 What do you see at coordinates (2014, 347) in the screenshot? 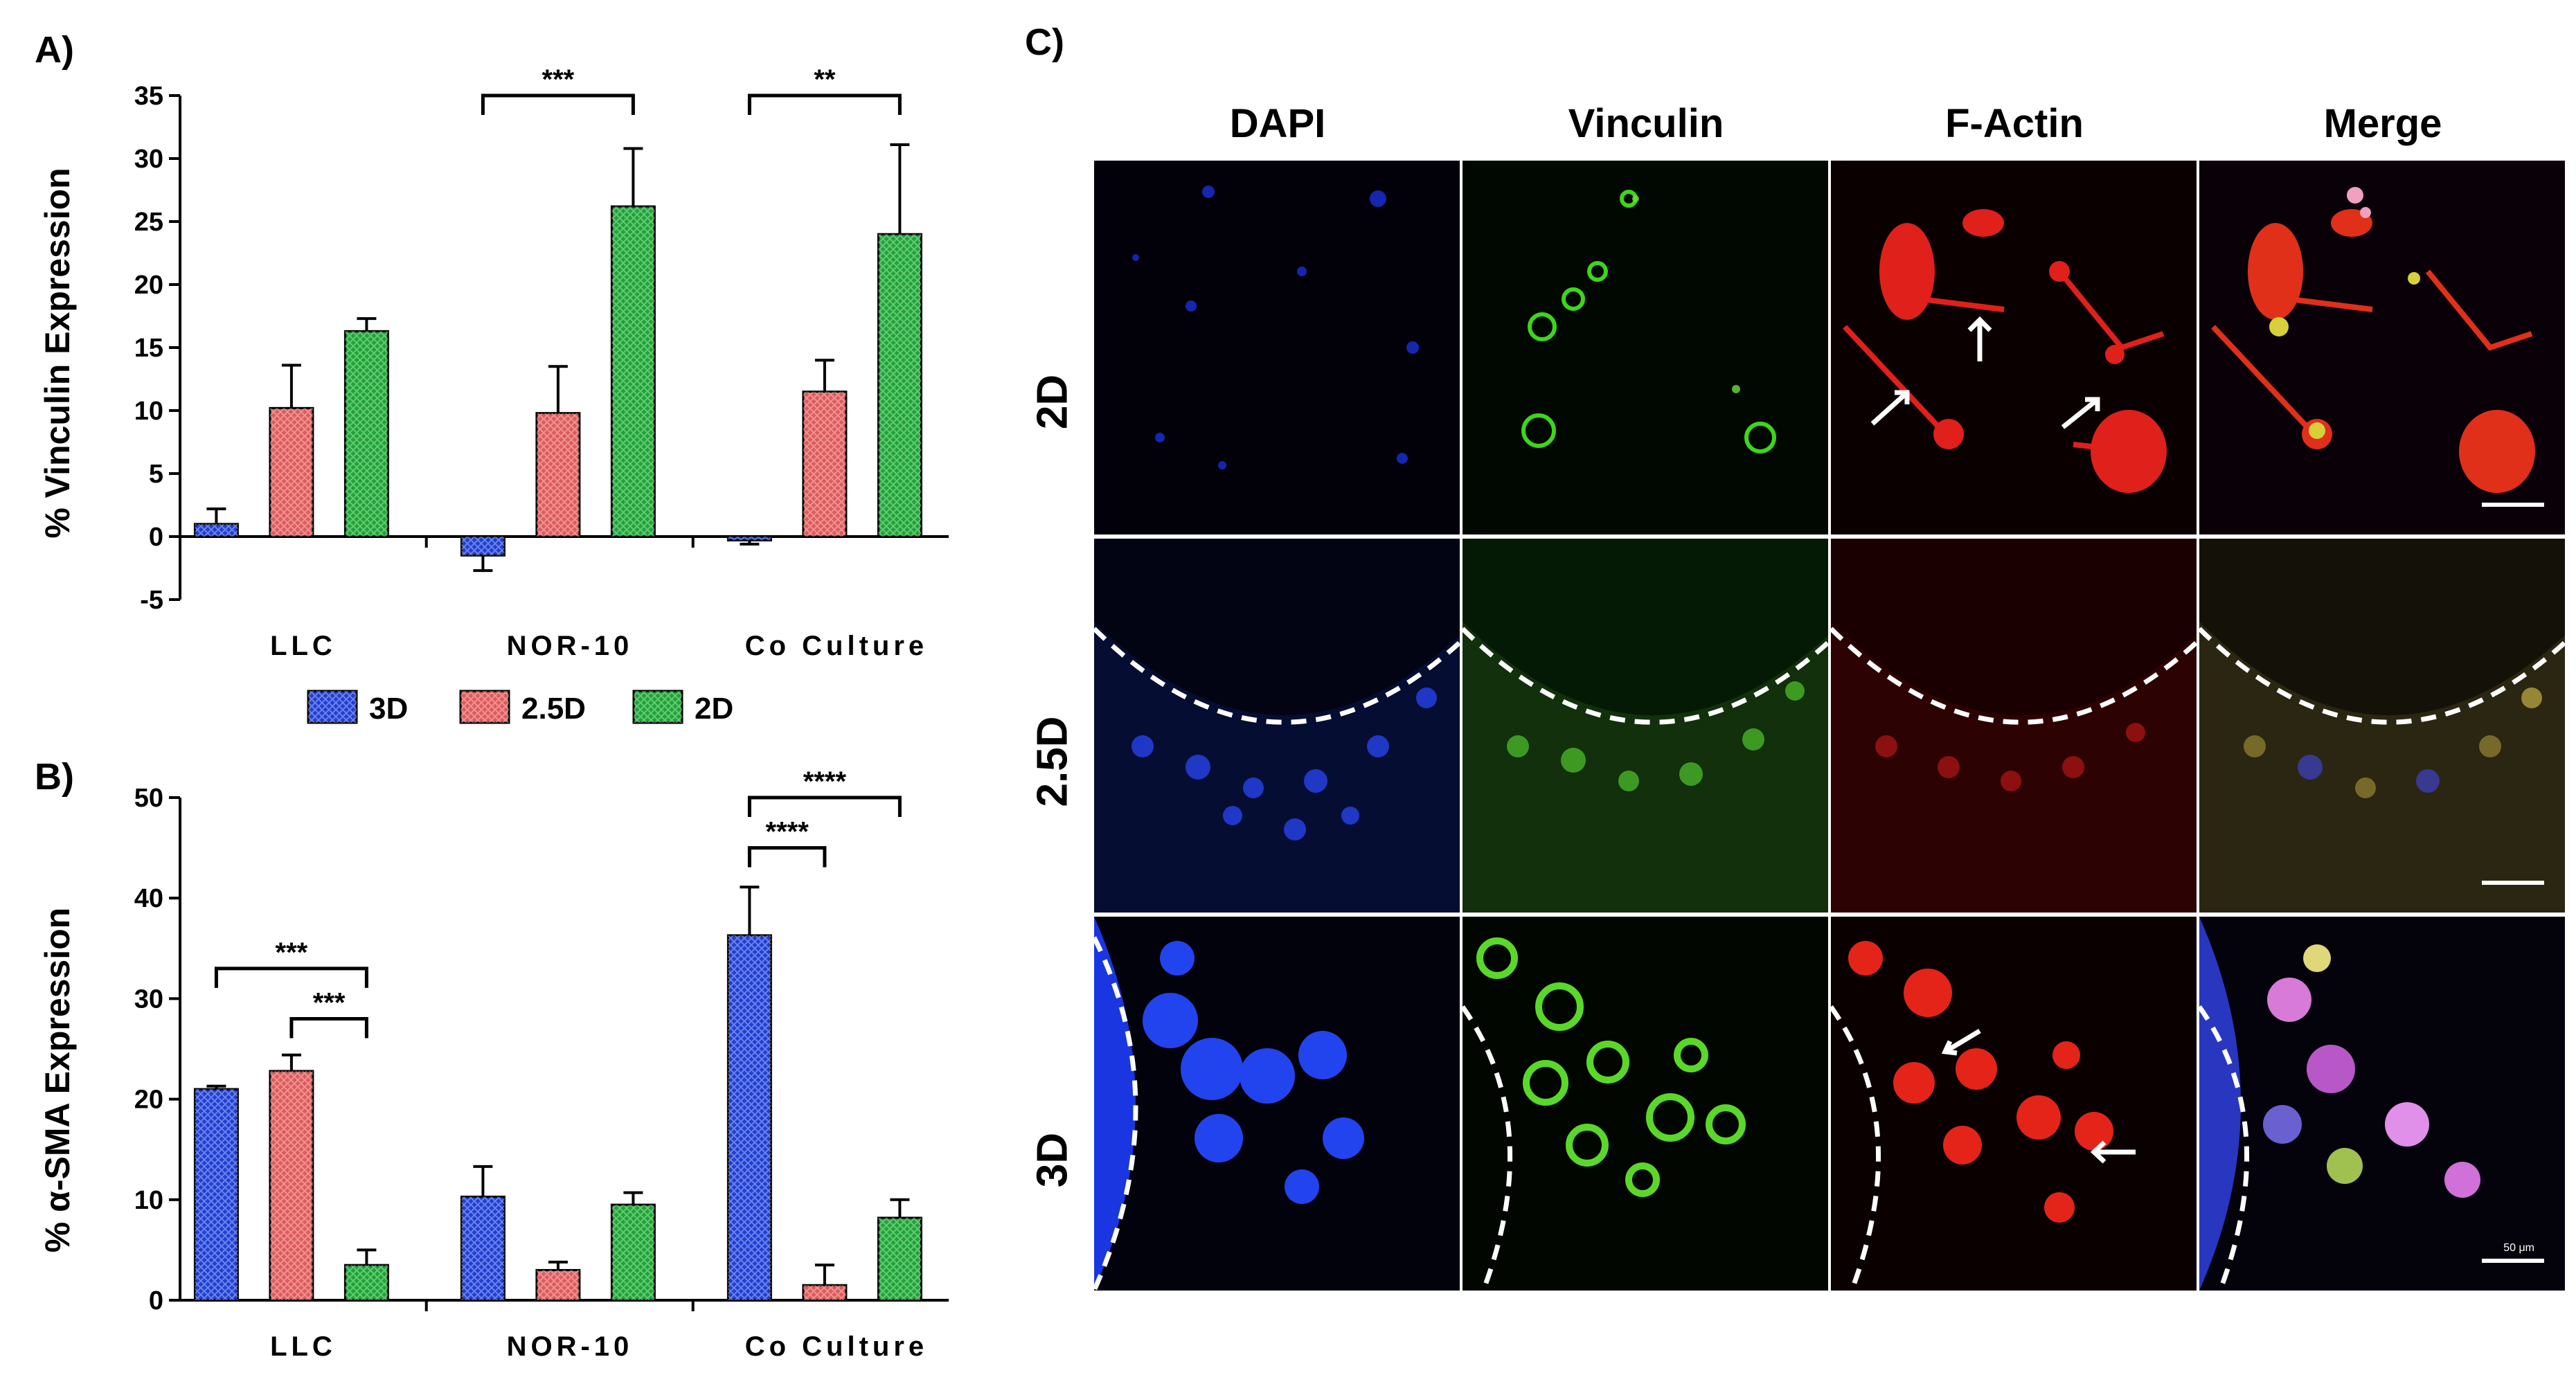
I see `micrograph-2d-factin` at bounding box center [2014, 347].